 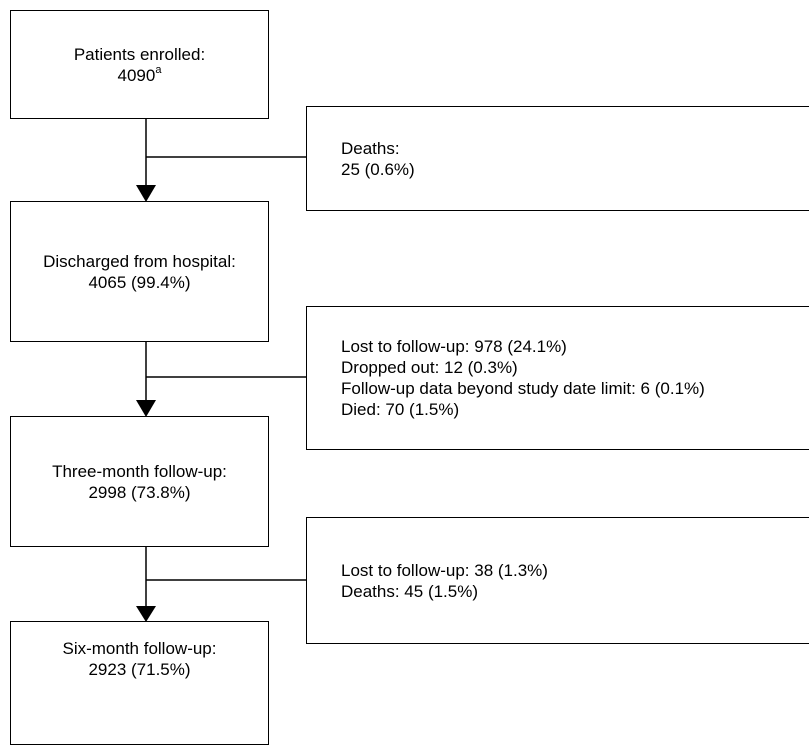 I want to click on arrowhead-six-month, so click(x=146, y=614).